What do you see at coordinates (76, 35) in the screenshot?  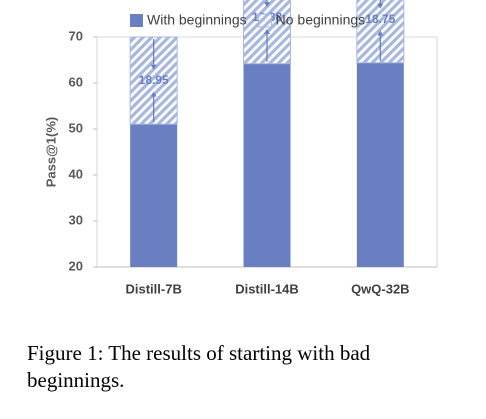 I see `y-tick-label: 70` at bounding box center [76, 35].